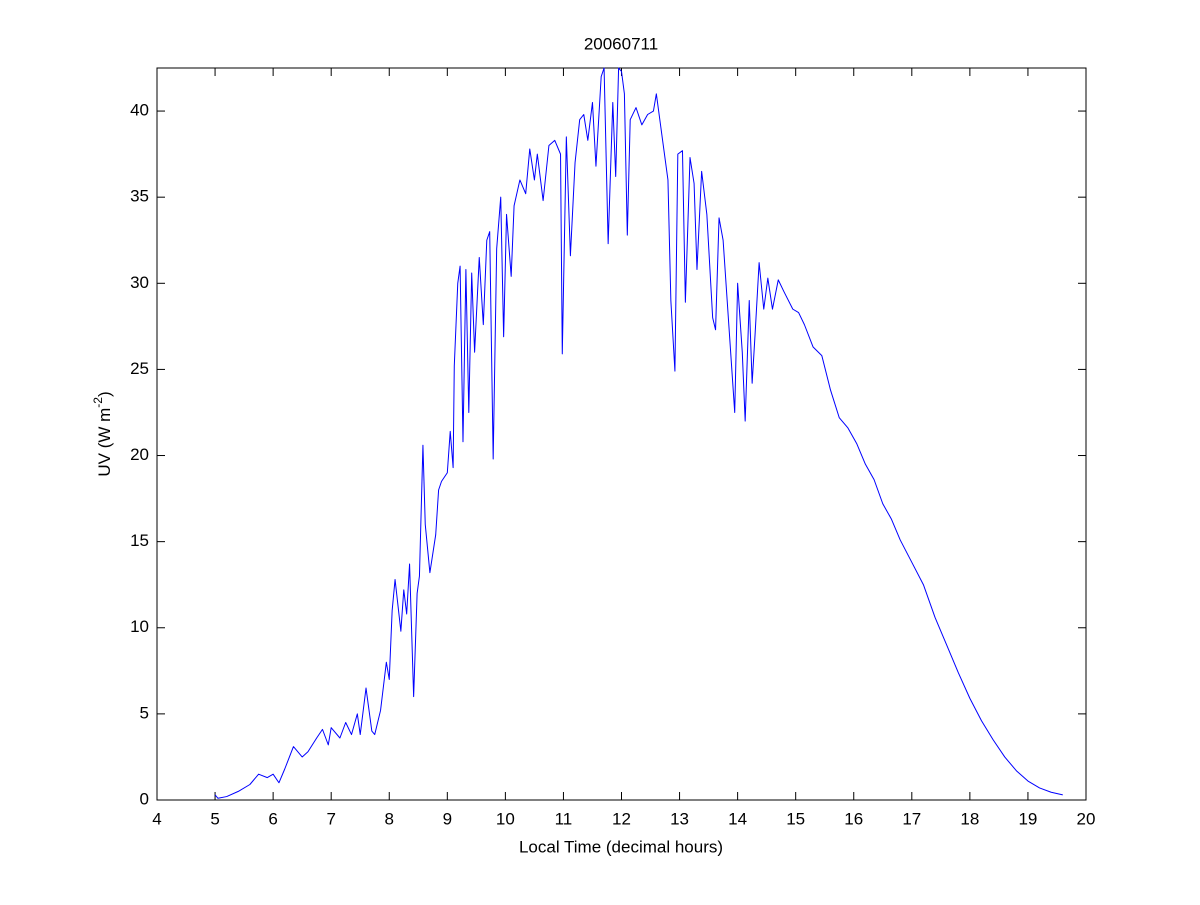 This screenshot has height=905, width=1200. Describe the element at coordinates (853, 818) in the screenshot. I see `x-tick-label: 16` at that location.